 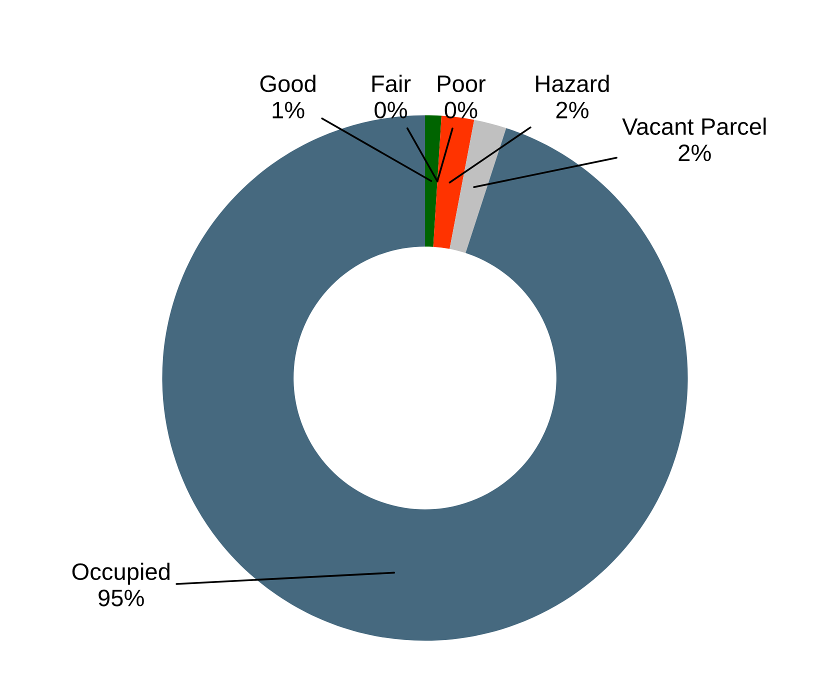 I want to click on data-label: 1%, so click(x=288, y=110).